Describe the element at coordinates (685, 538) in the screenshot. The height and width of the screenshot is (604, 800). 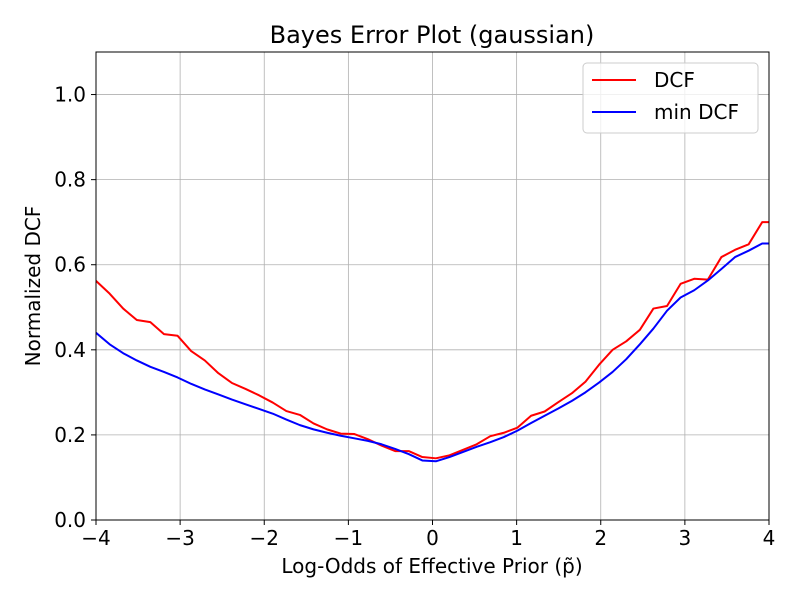
I see `x-tick-label: 3` at that location.